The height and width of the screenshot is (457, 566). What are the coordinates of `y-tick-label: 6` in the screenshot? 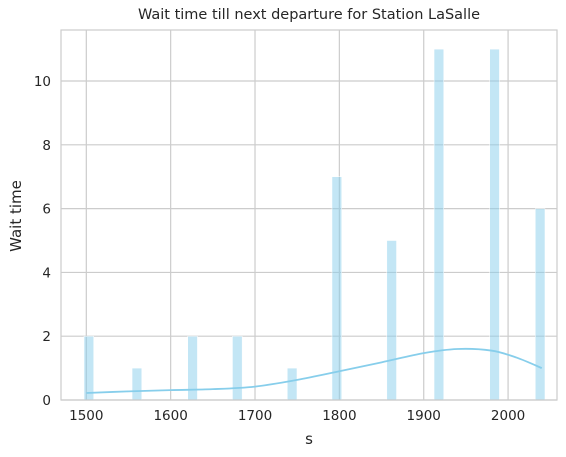 It's located at (46, 210).